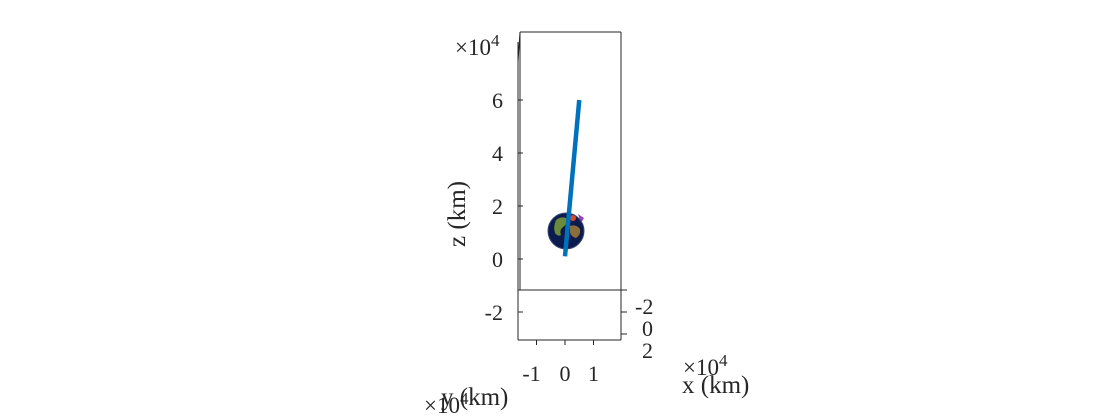 The width and height of the screenshot is (1101, 420). I want to click on z-axis-ticks: -2 0 2 4 6, so click(504, 206).